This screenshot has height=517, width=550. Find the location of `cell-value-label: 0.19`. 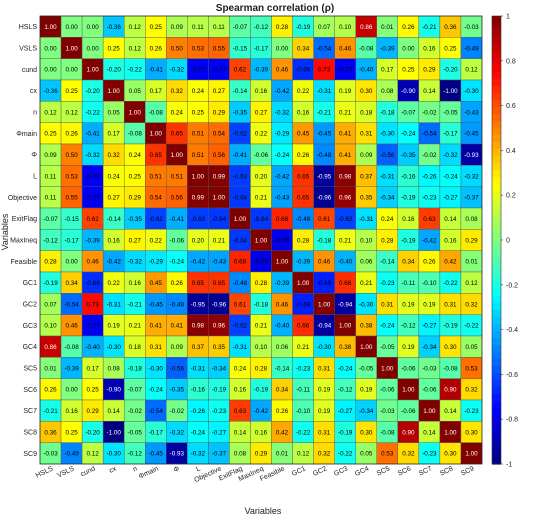

cell-value-label: 0.19 is located at coordinates (114, 326).